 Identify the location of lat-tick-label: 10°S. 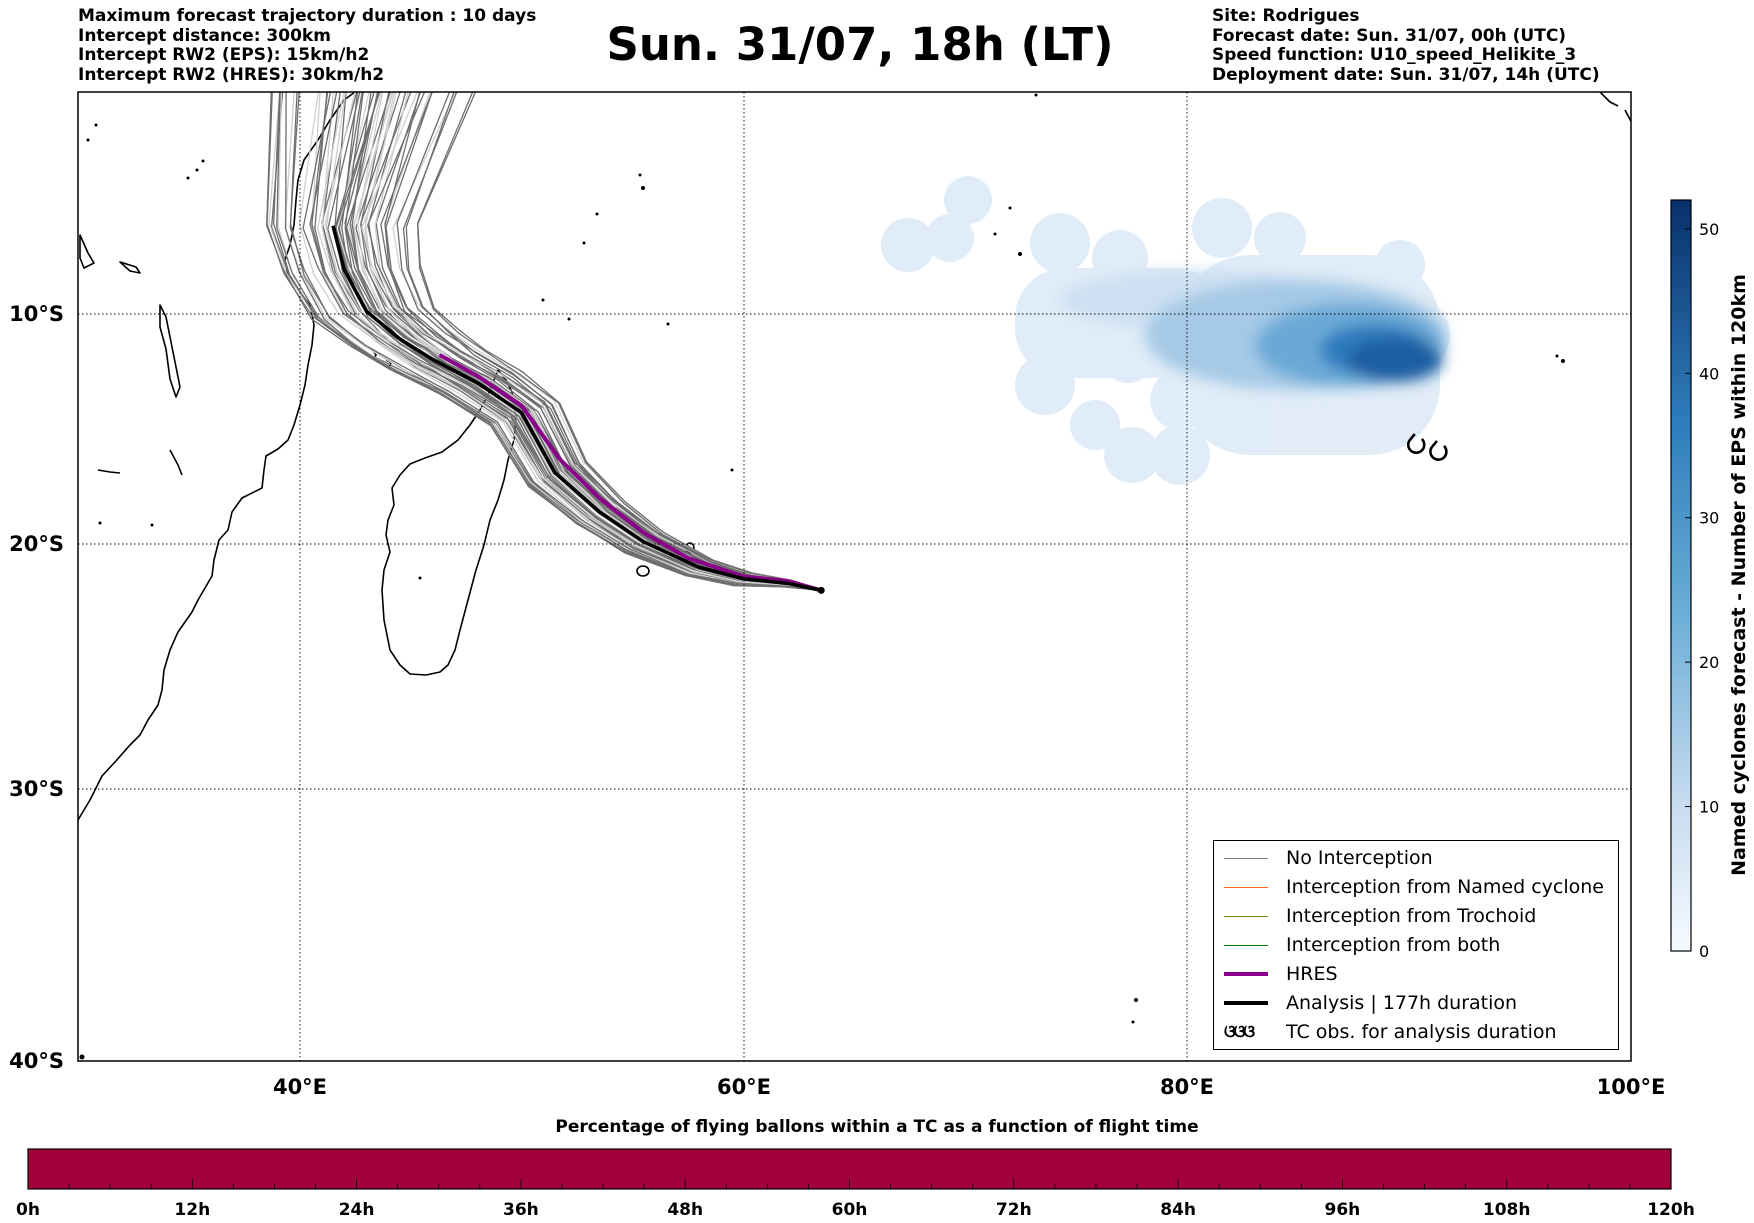
(36, 314).